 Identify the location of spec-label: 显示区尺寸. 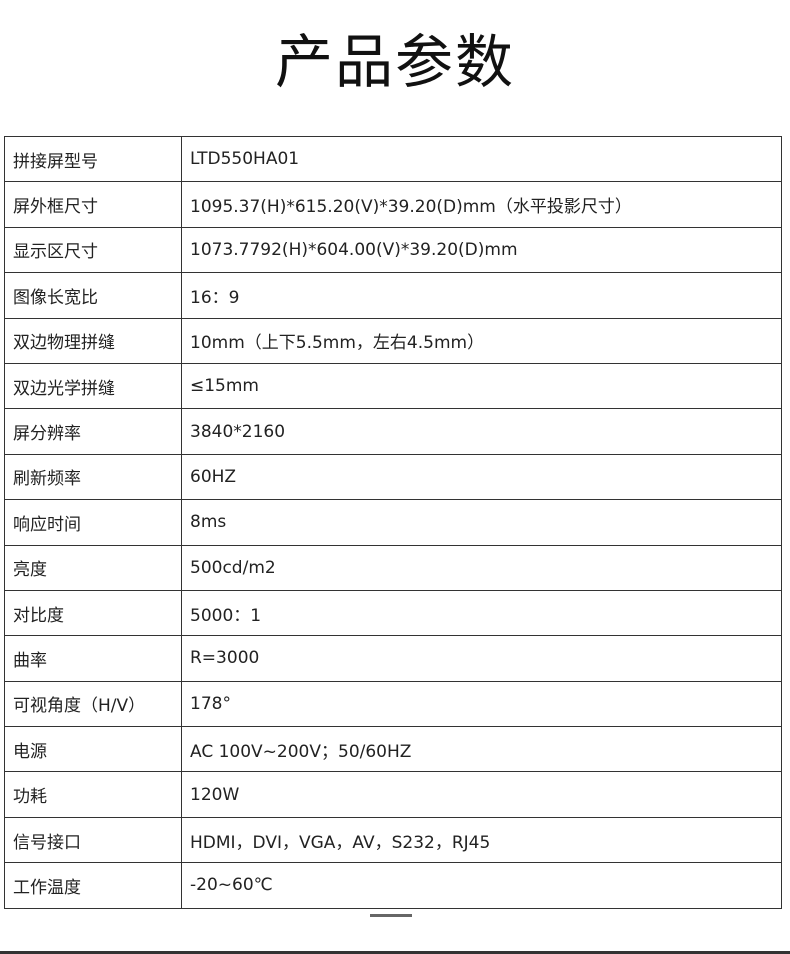
(93, 250).